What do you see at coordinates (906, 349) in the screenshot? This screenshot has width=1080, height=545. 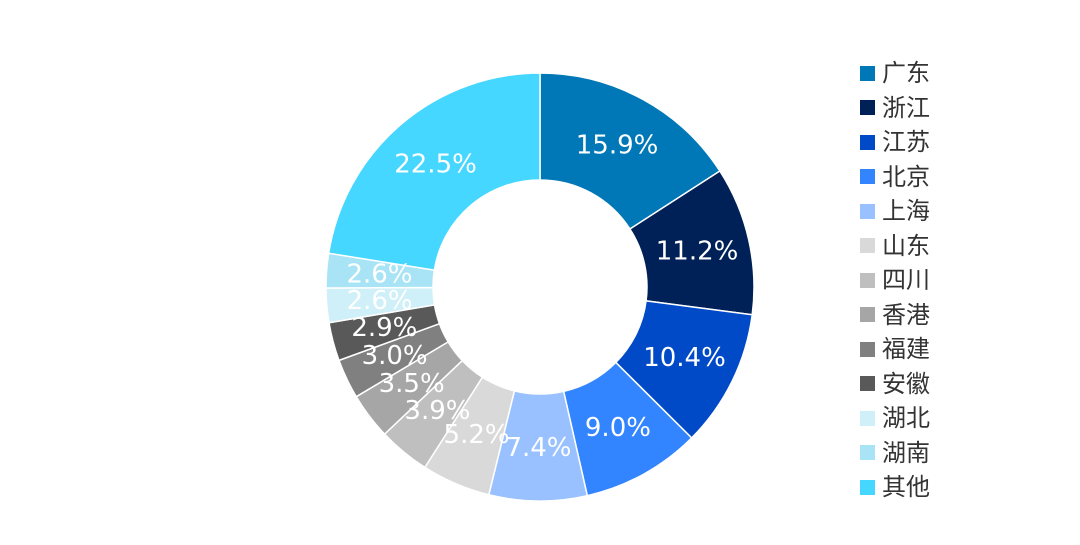 I see `legend-label: 福建` at bounding box center [906, 349].